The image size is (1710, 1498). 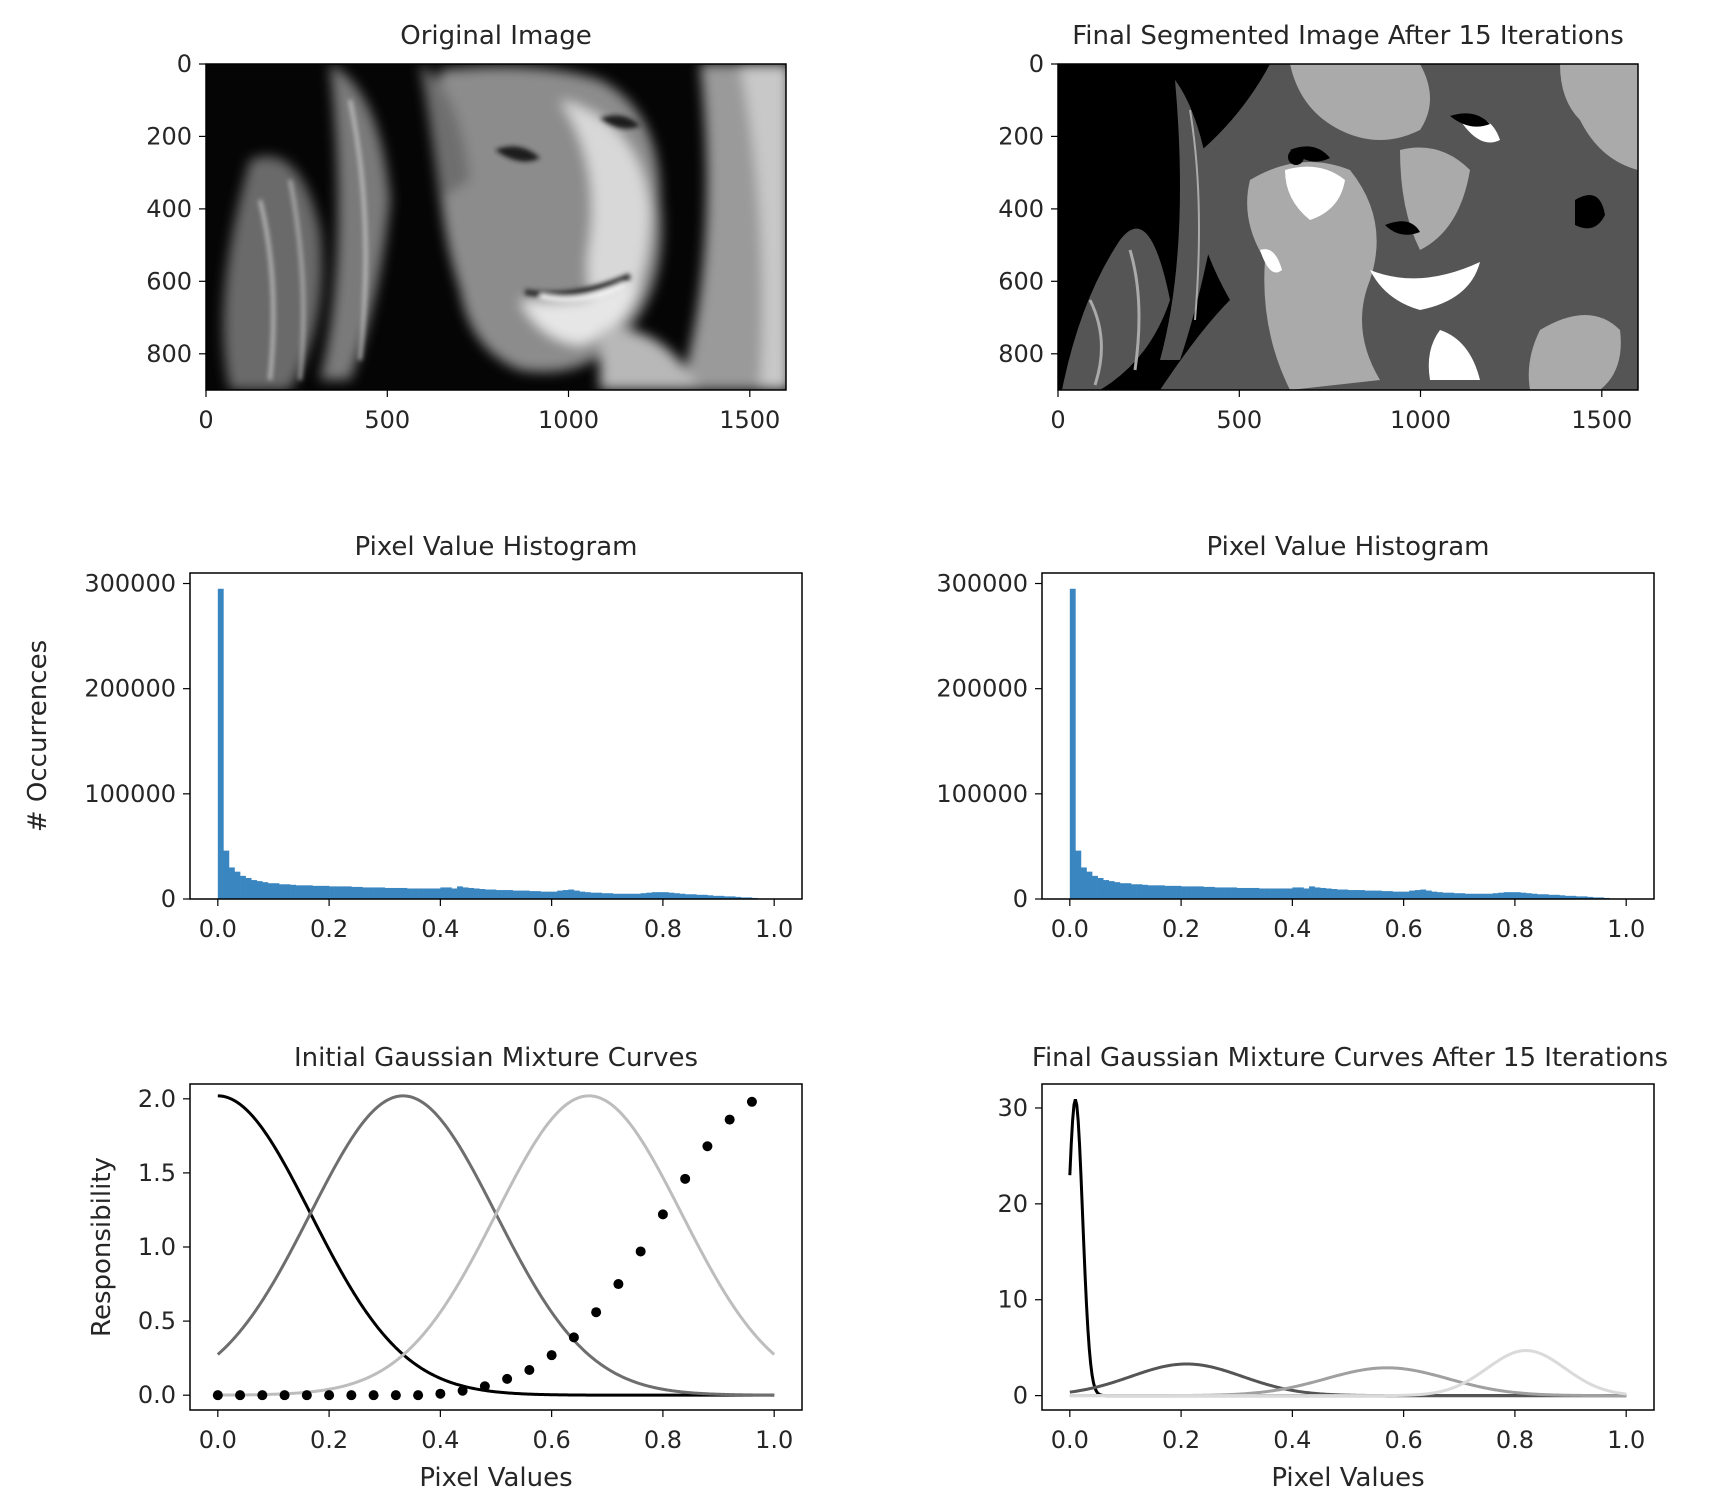 I want to click on x-tick-label: 1000, so click(x=1420, y=420).